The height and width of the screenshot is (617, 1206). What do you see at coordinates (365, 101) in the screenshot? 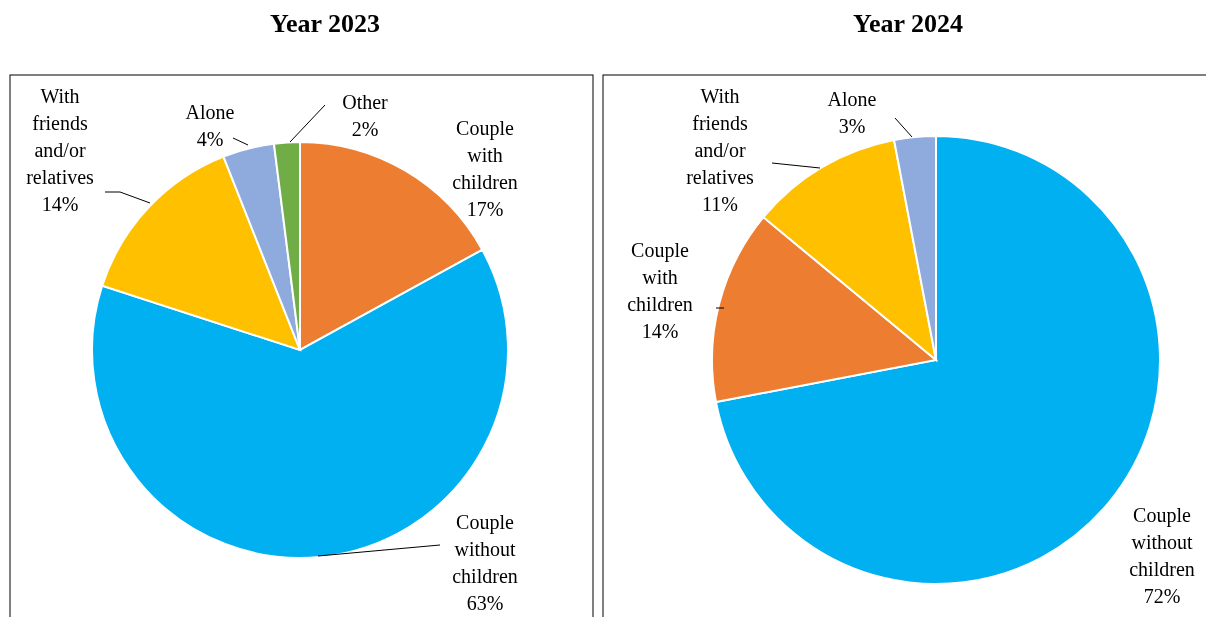
I see `slice-label: Other` at bounding box center [365, 101].